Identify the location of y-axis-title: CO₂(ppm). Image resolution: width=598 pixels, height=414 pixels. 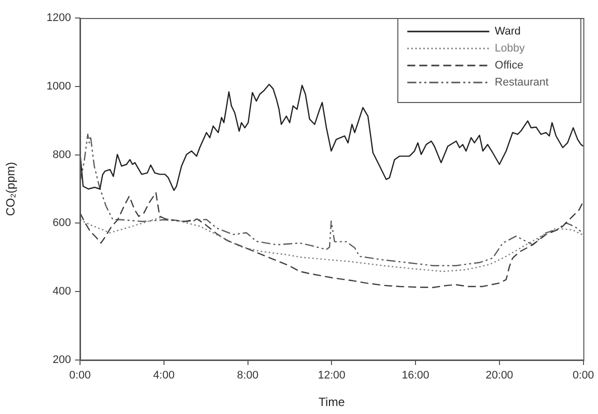
(11, 189).